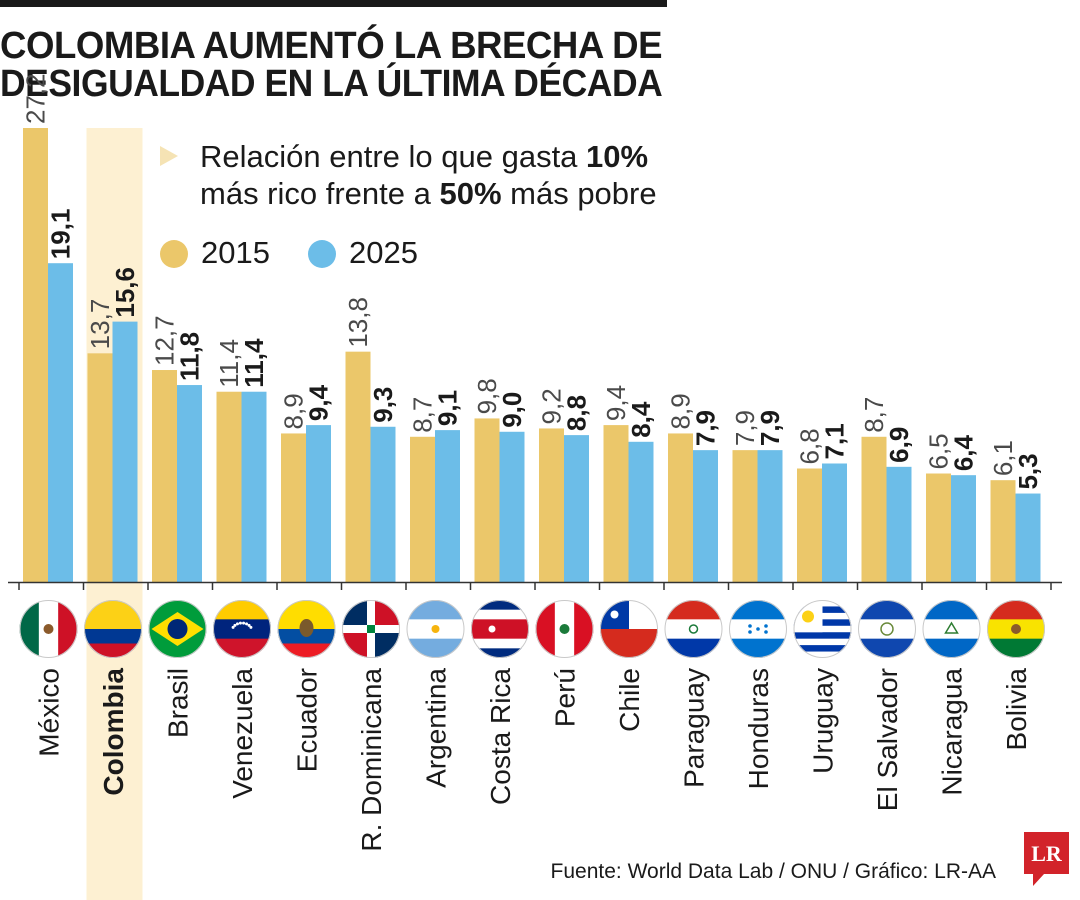  I want to click on value-label-2015: 6,1, so click(1003, 458).